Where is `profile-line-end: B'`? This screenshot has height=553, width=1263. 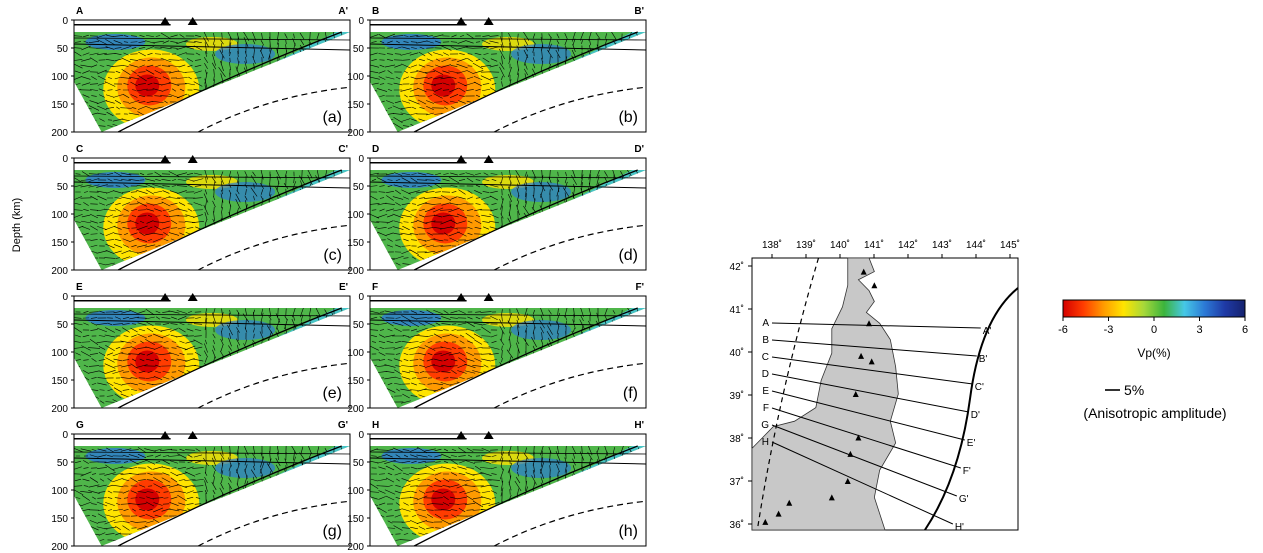
profile-line-end: B' is located at coordinates (983, 359).